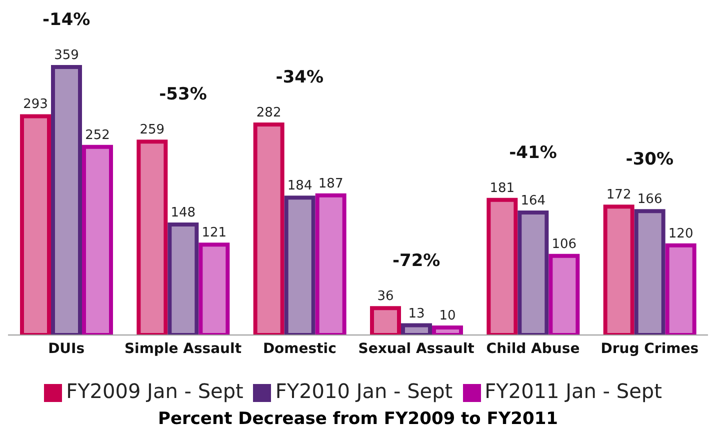 The height and width of the screenshot is (442, 717). Describe the element at coordinates (533, 152) in the screenshot. I see `annotation: -41%` at that location.